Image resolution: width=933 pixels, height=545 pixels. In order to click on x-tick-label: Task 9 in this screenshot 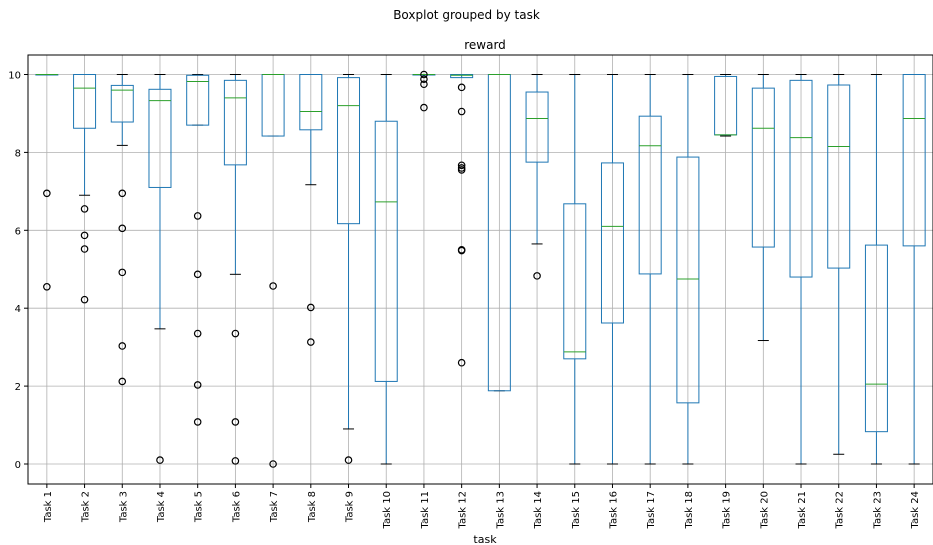, I will do `click(350, 507)`.